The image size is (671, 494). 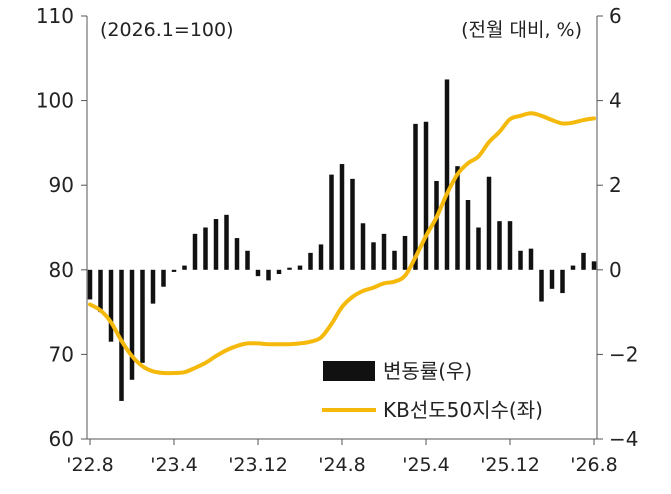 I want to click on legend-bar-label: 변동률(우), so click(x=427, y=371).